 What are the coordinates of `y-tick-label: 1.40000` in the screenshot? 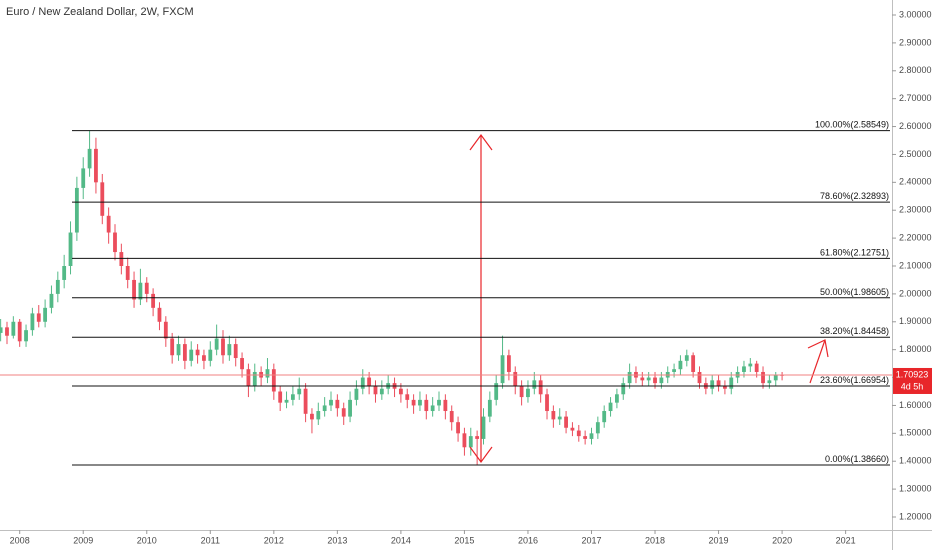 It's located at (915, 461).